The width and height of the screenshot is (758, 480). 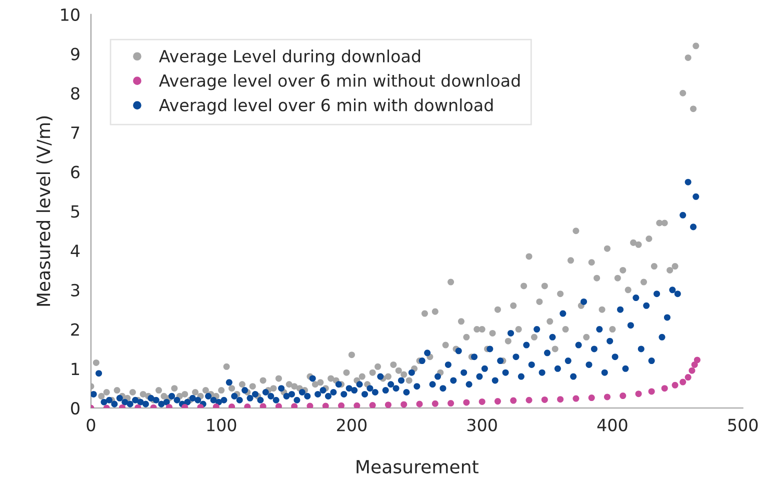 I want to click on y-tick-label: 0, so click(x=75, y=408).